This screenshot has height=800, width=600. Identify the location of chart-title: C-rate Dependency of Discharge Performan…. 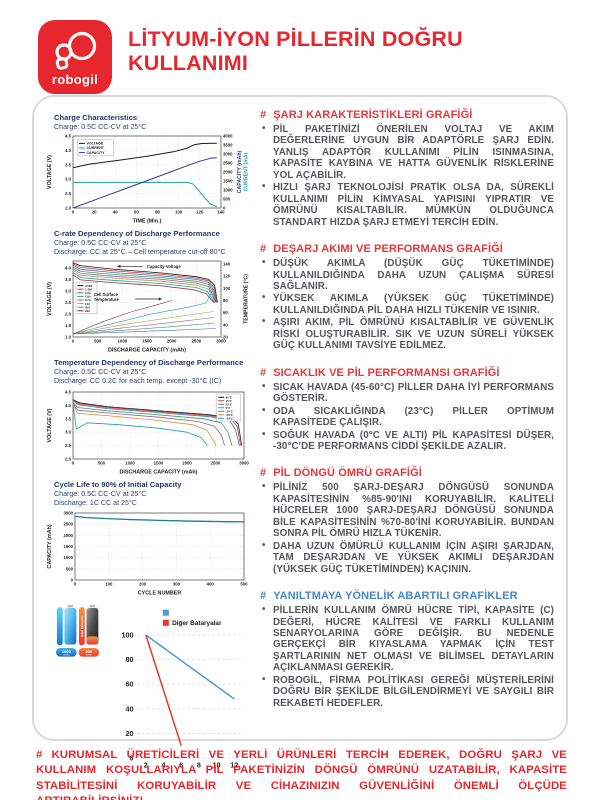
(137, 234).